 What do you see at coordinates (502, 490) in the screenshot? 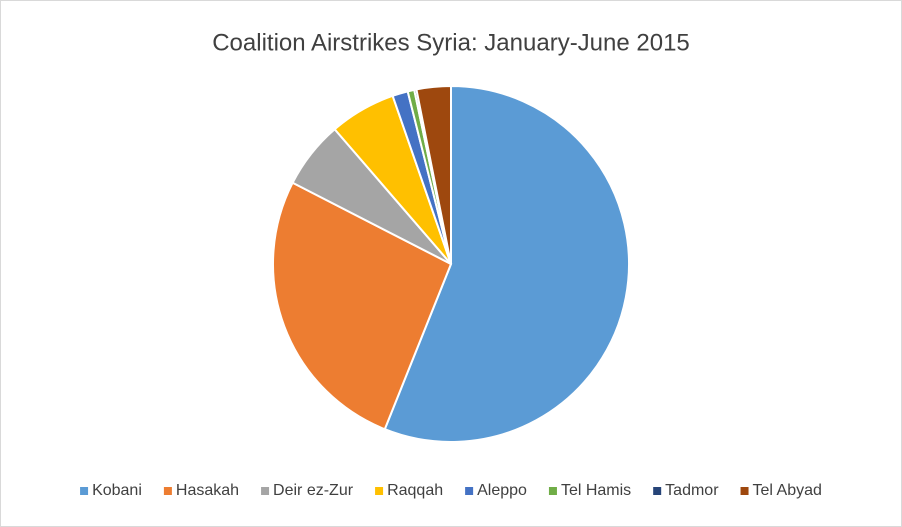
I see `legend-label: Aleppo` at bounding box center [502, 490].